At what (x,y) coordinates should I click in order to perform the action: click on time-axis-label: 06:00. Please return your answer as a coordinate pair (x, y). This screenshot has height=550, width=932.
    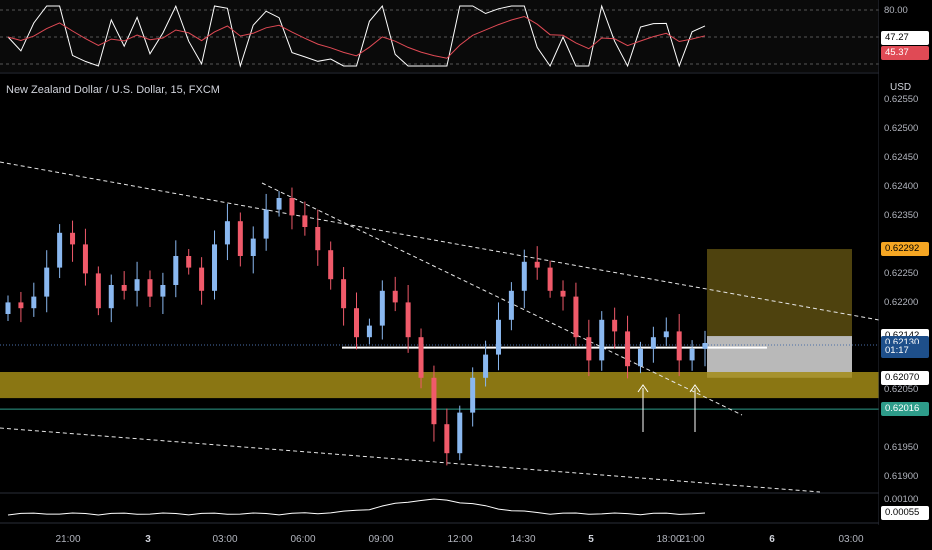
    Looking at the image, I should click on (303, 539).